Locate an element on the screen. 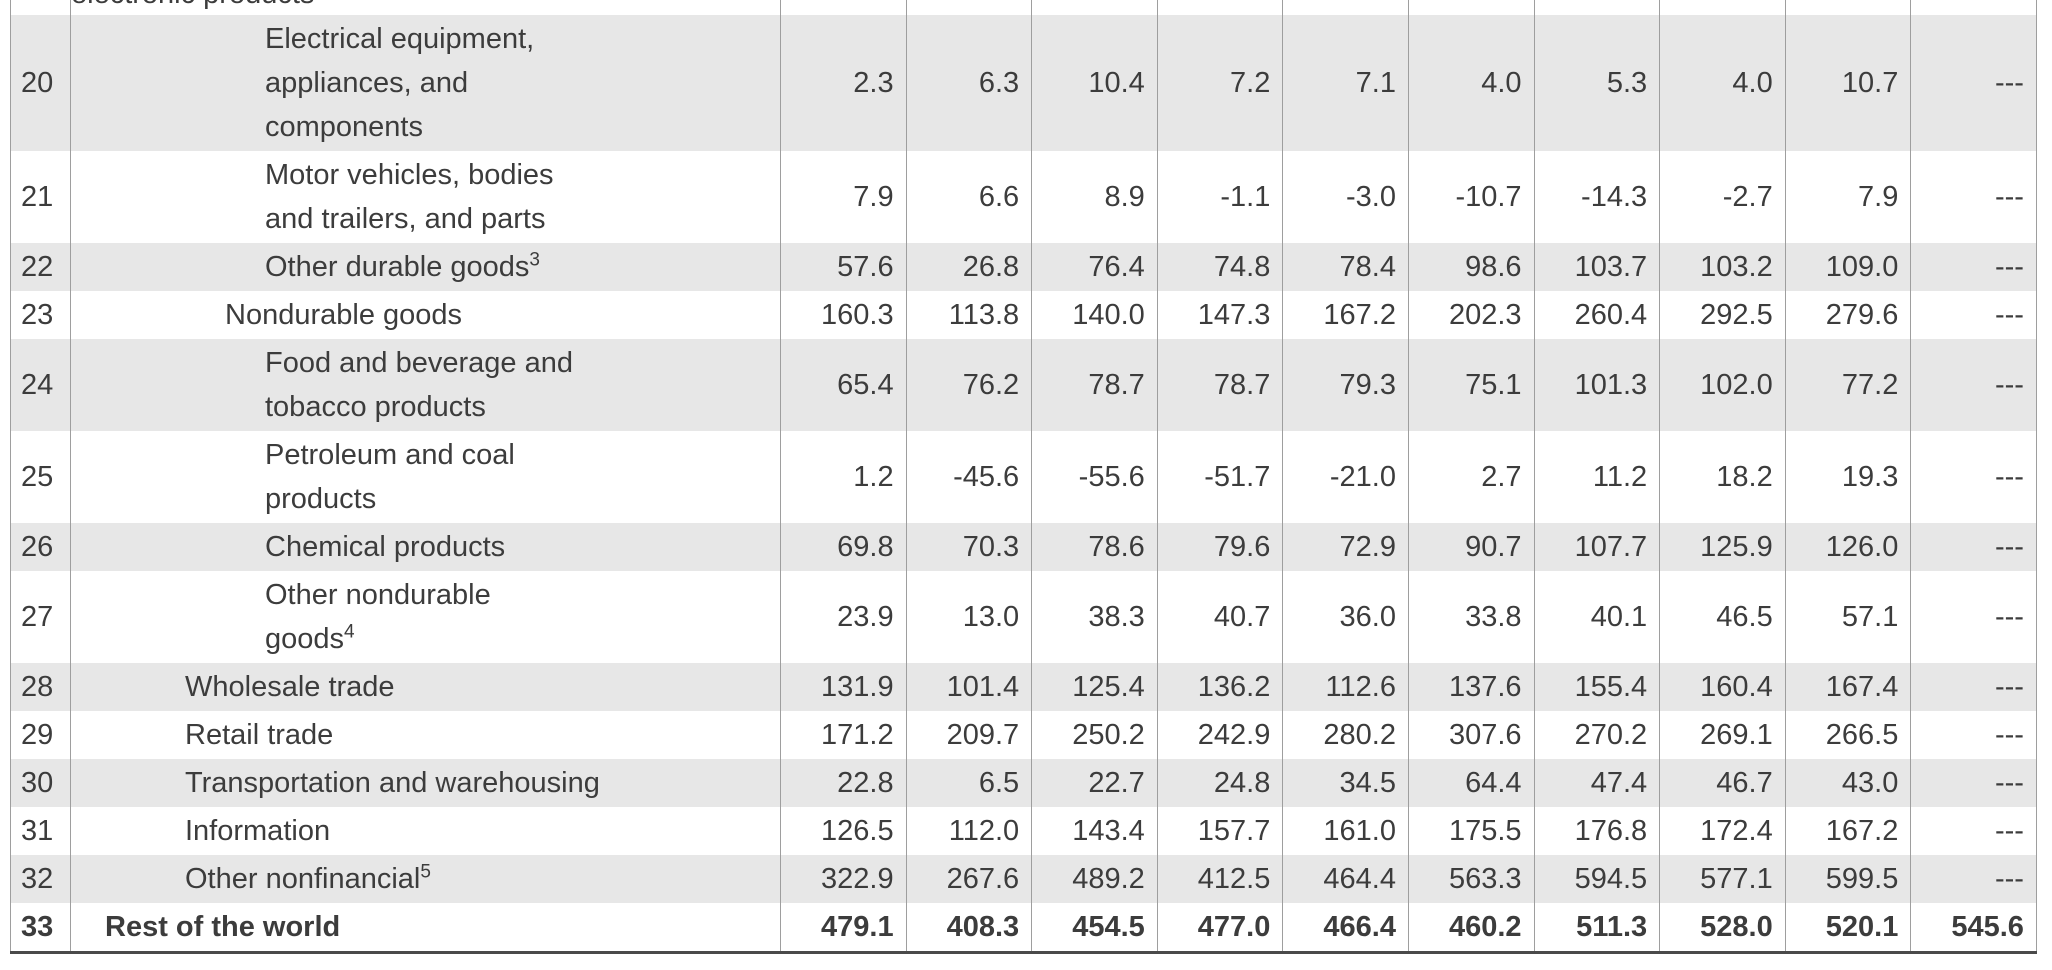 Image resolution: width=2052 pixels, height=970 pixels. value-cell: 18.2 is located at coordinates (1722, 477).